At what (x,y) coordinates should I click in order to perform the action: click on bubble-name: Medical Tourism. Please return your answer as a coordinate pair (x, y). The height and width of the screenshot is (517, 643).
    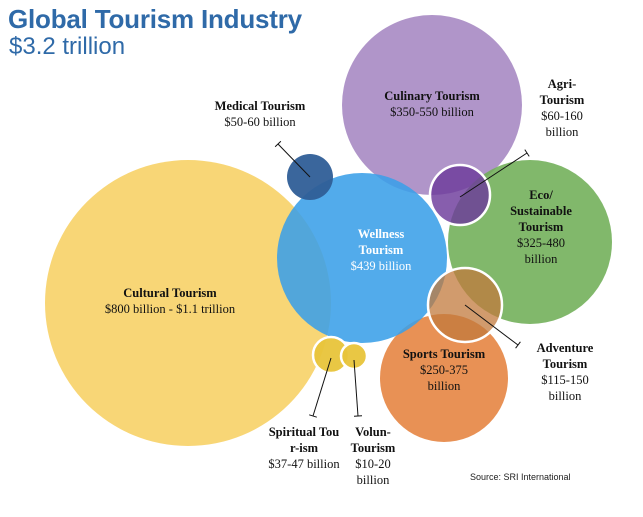
    Looking at the image, I should click on (260, 106).